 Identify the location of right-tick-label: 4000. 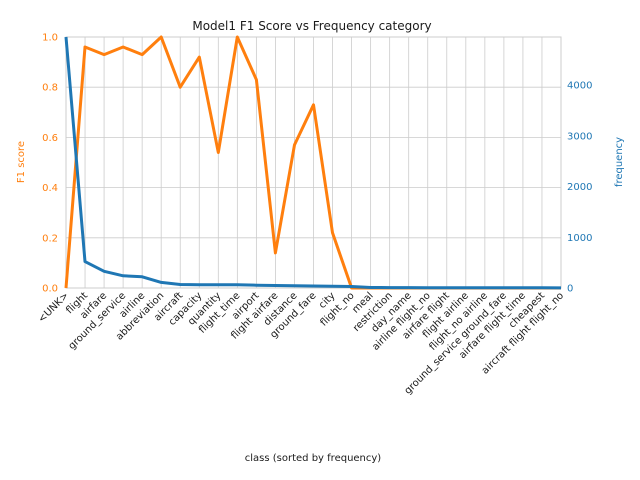
(579, 86).